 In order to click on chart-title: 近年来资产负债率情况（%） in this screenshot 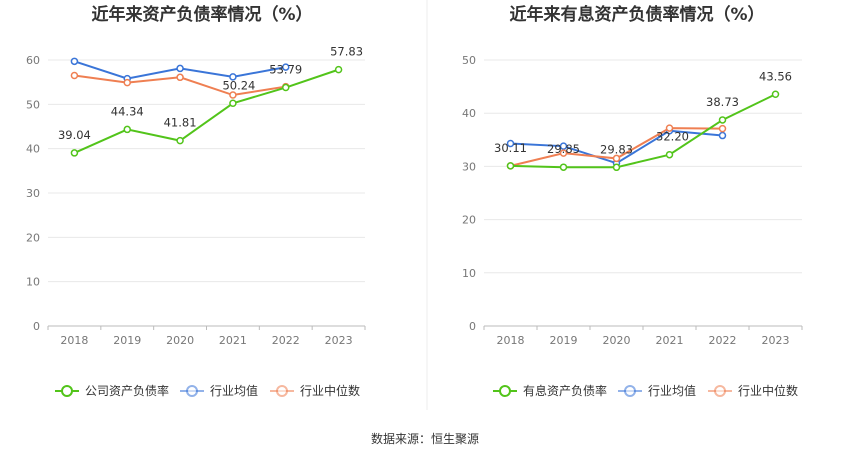, I will do `click(201, 14)`.